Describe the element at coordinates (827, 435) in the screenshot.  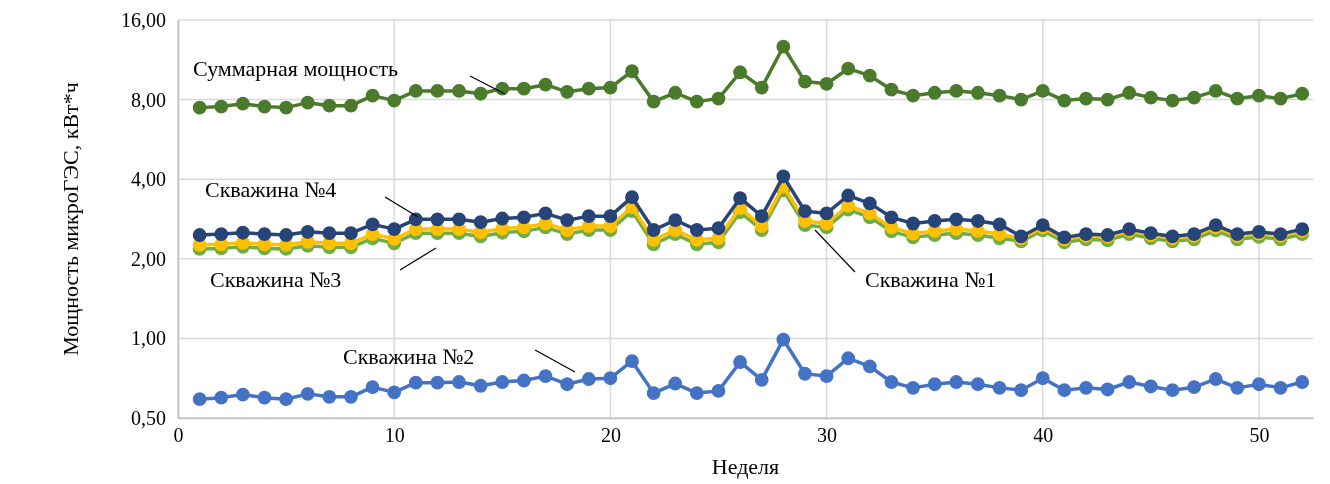
I see `x-tick-label: 30` at that location.